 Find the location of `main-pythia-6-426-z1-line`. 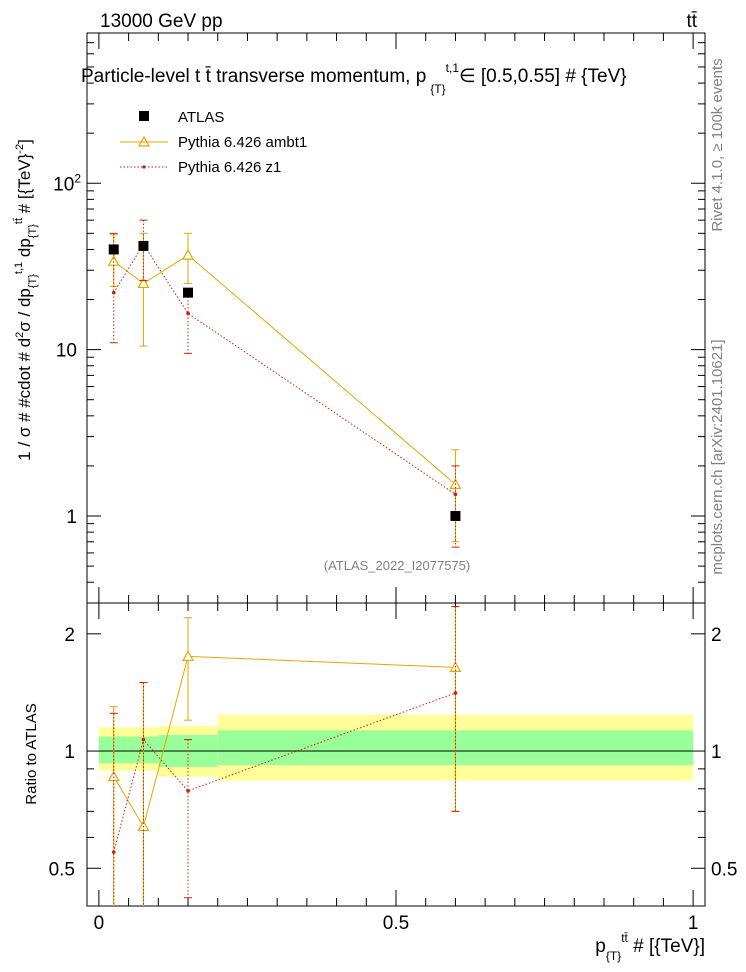

main-pythia-6-426-z1-line is located at coordinates (284, 369).